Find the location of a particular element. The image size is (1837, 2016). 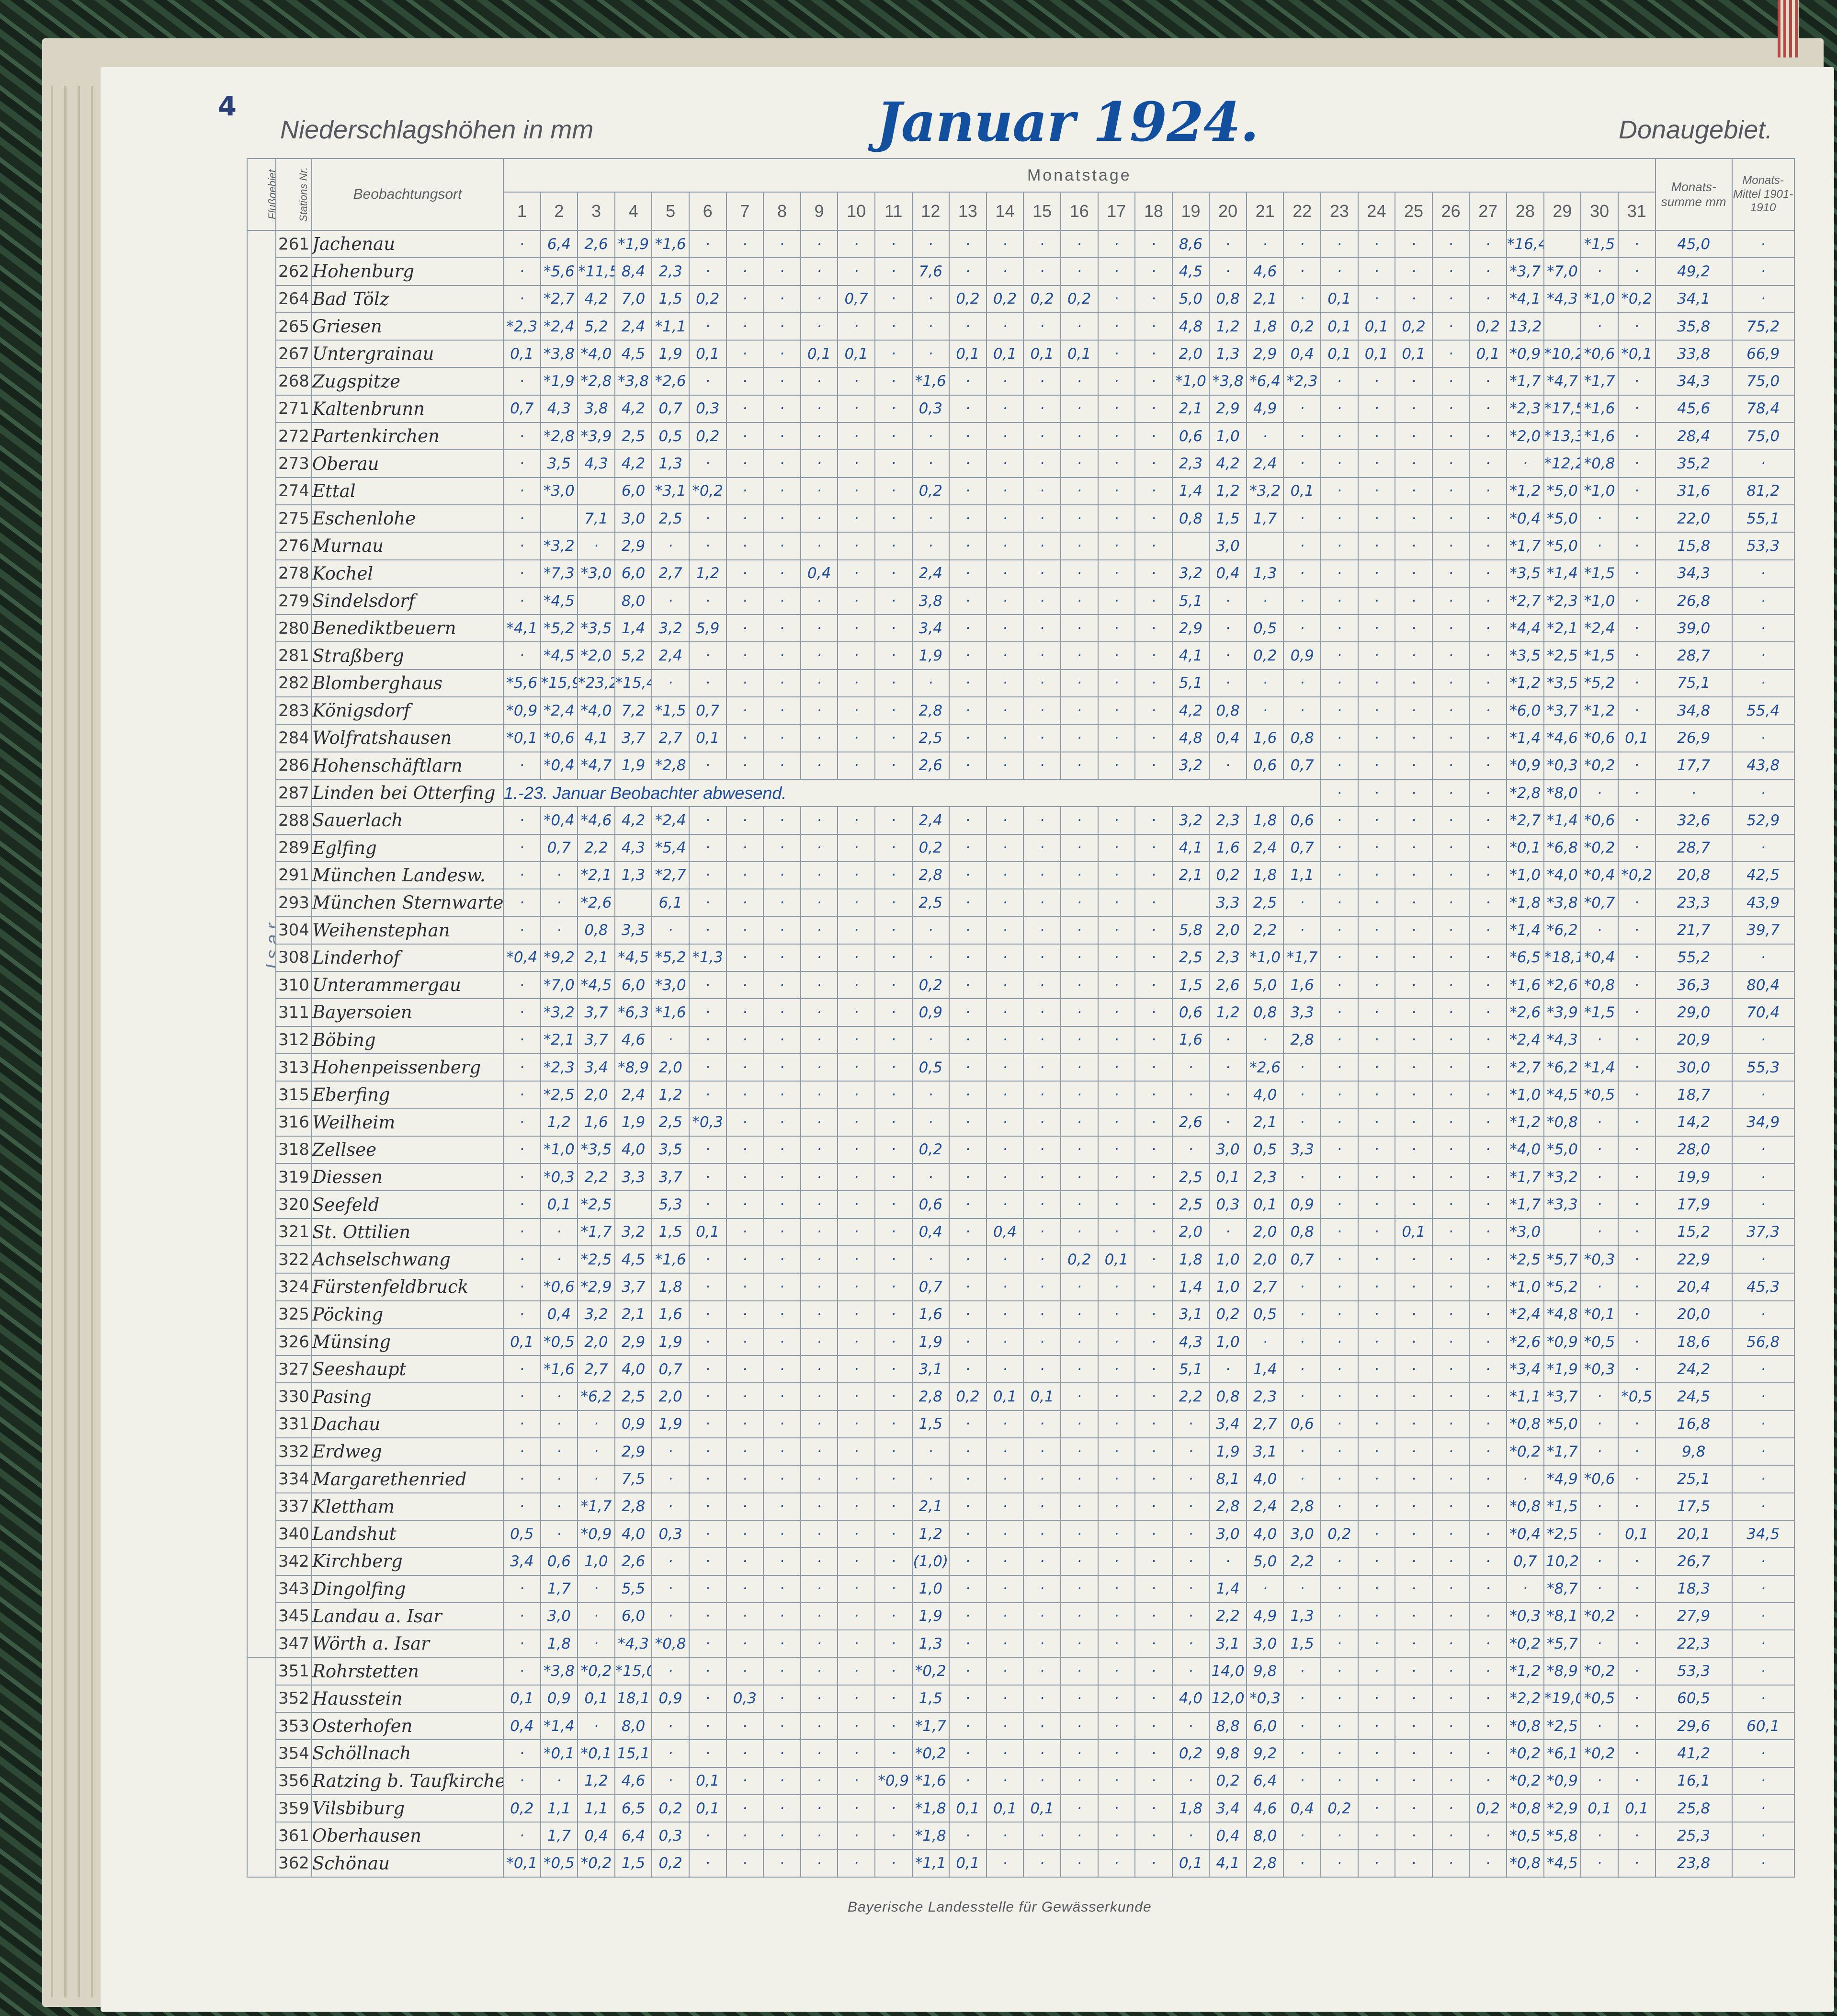

day-value: 0,8 is located at coordinates (1190, 519).